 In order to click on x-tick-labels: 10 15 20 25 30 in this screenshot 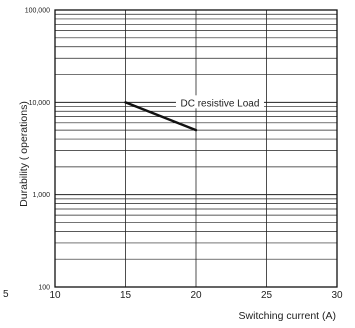, I will do `click(196, 295)`.